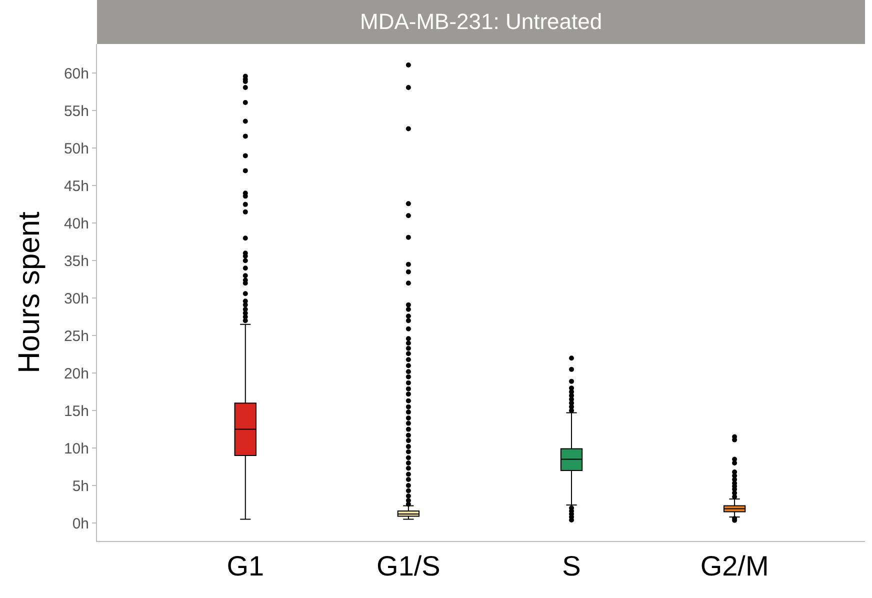 The height and width of the screenshot is (598, 872). I want to click on y-tick-label: 40h, so click(76, 223).